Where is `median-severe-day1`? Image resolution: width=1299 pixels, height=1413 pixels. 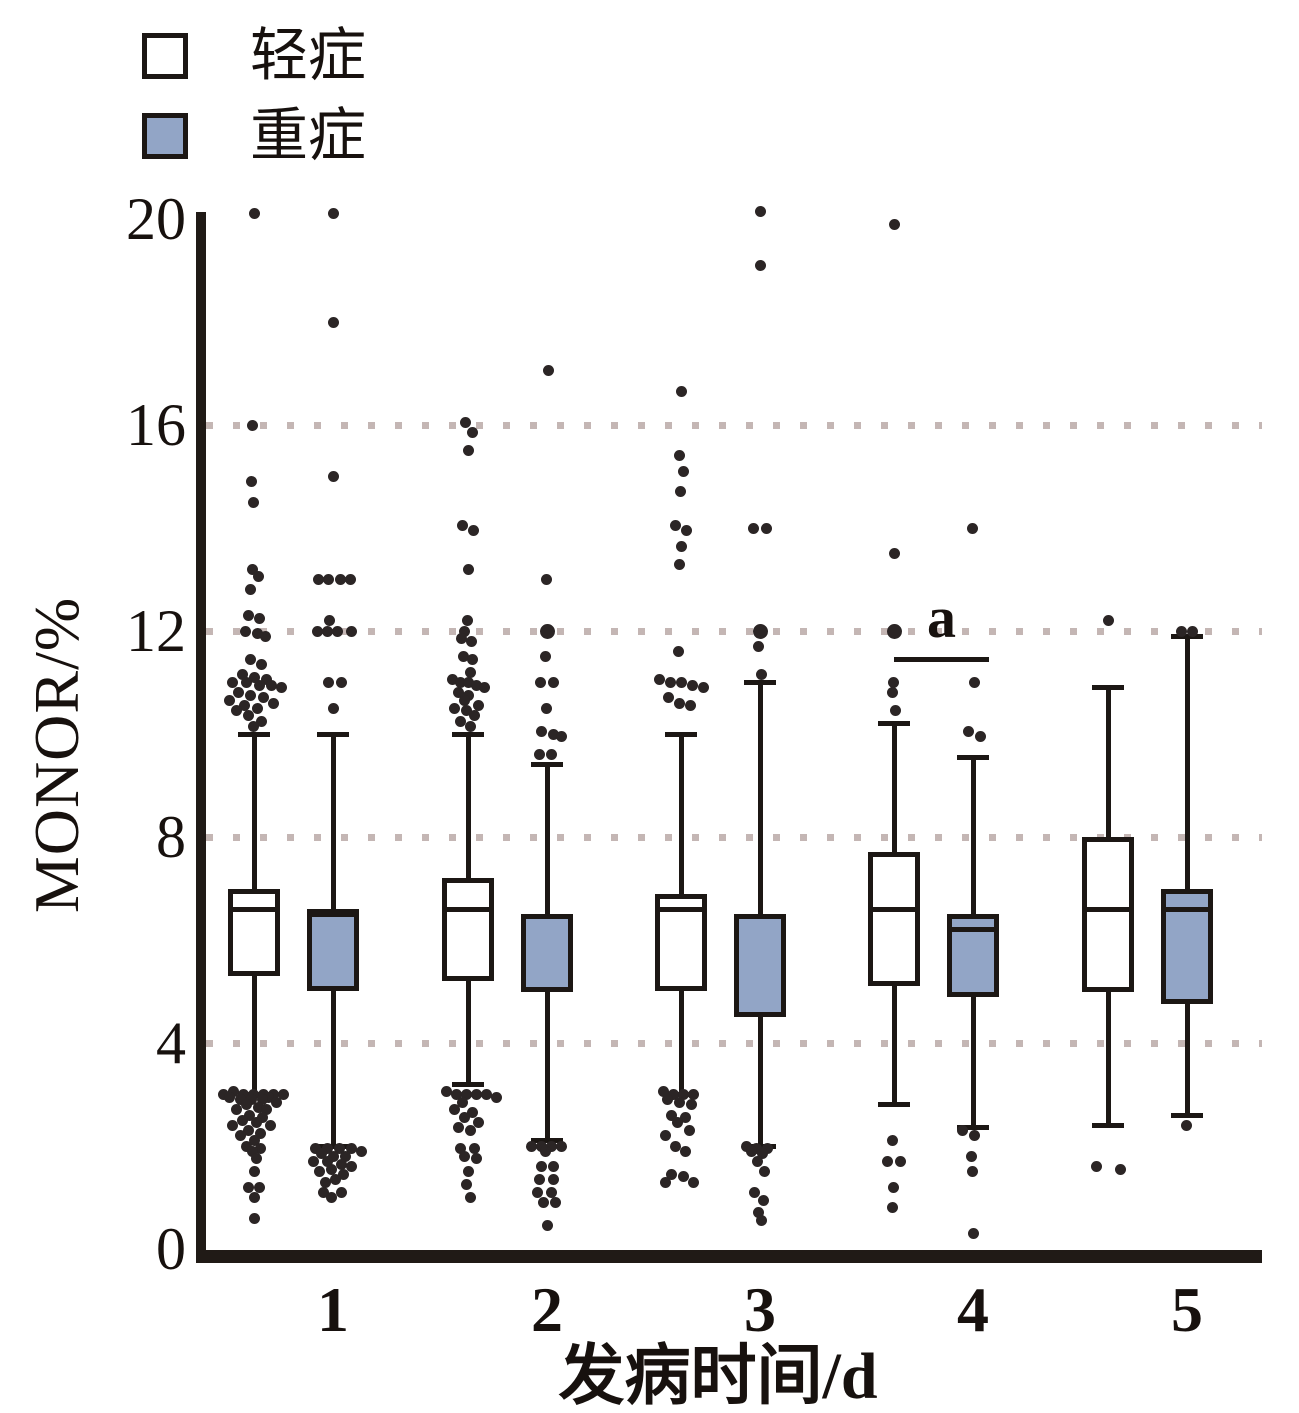 median-severe-day1 is located at coordinates (333, 914).